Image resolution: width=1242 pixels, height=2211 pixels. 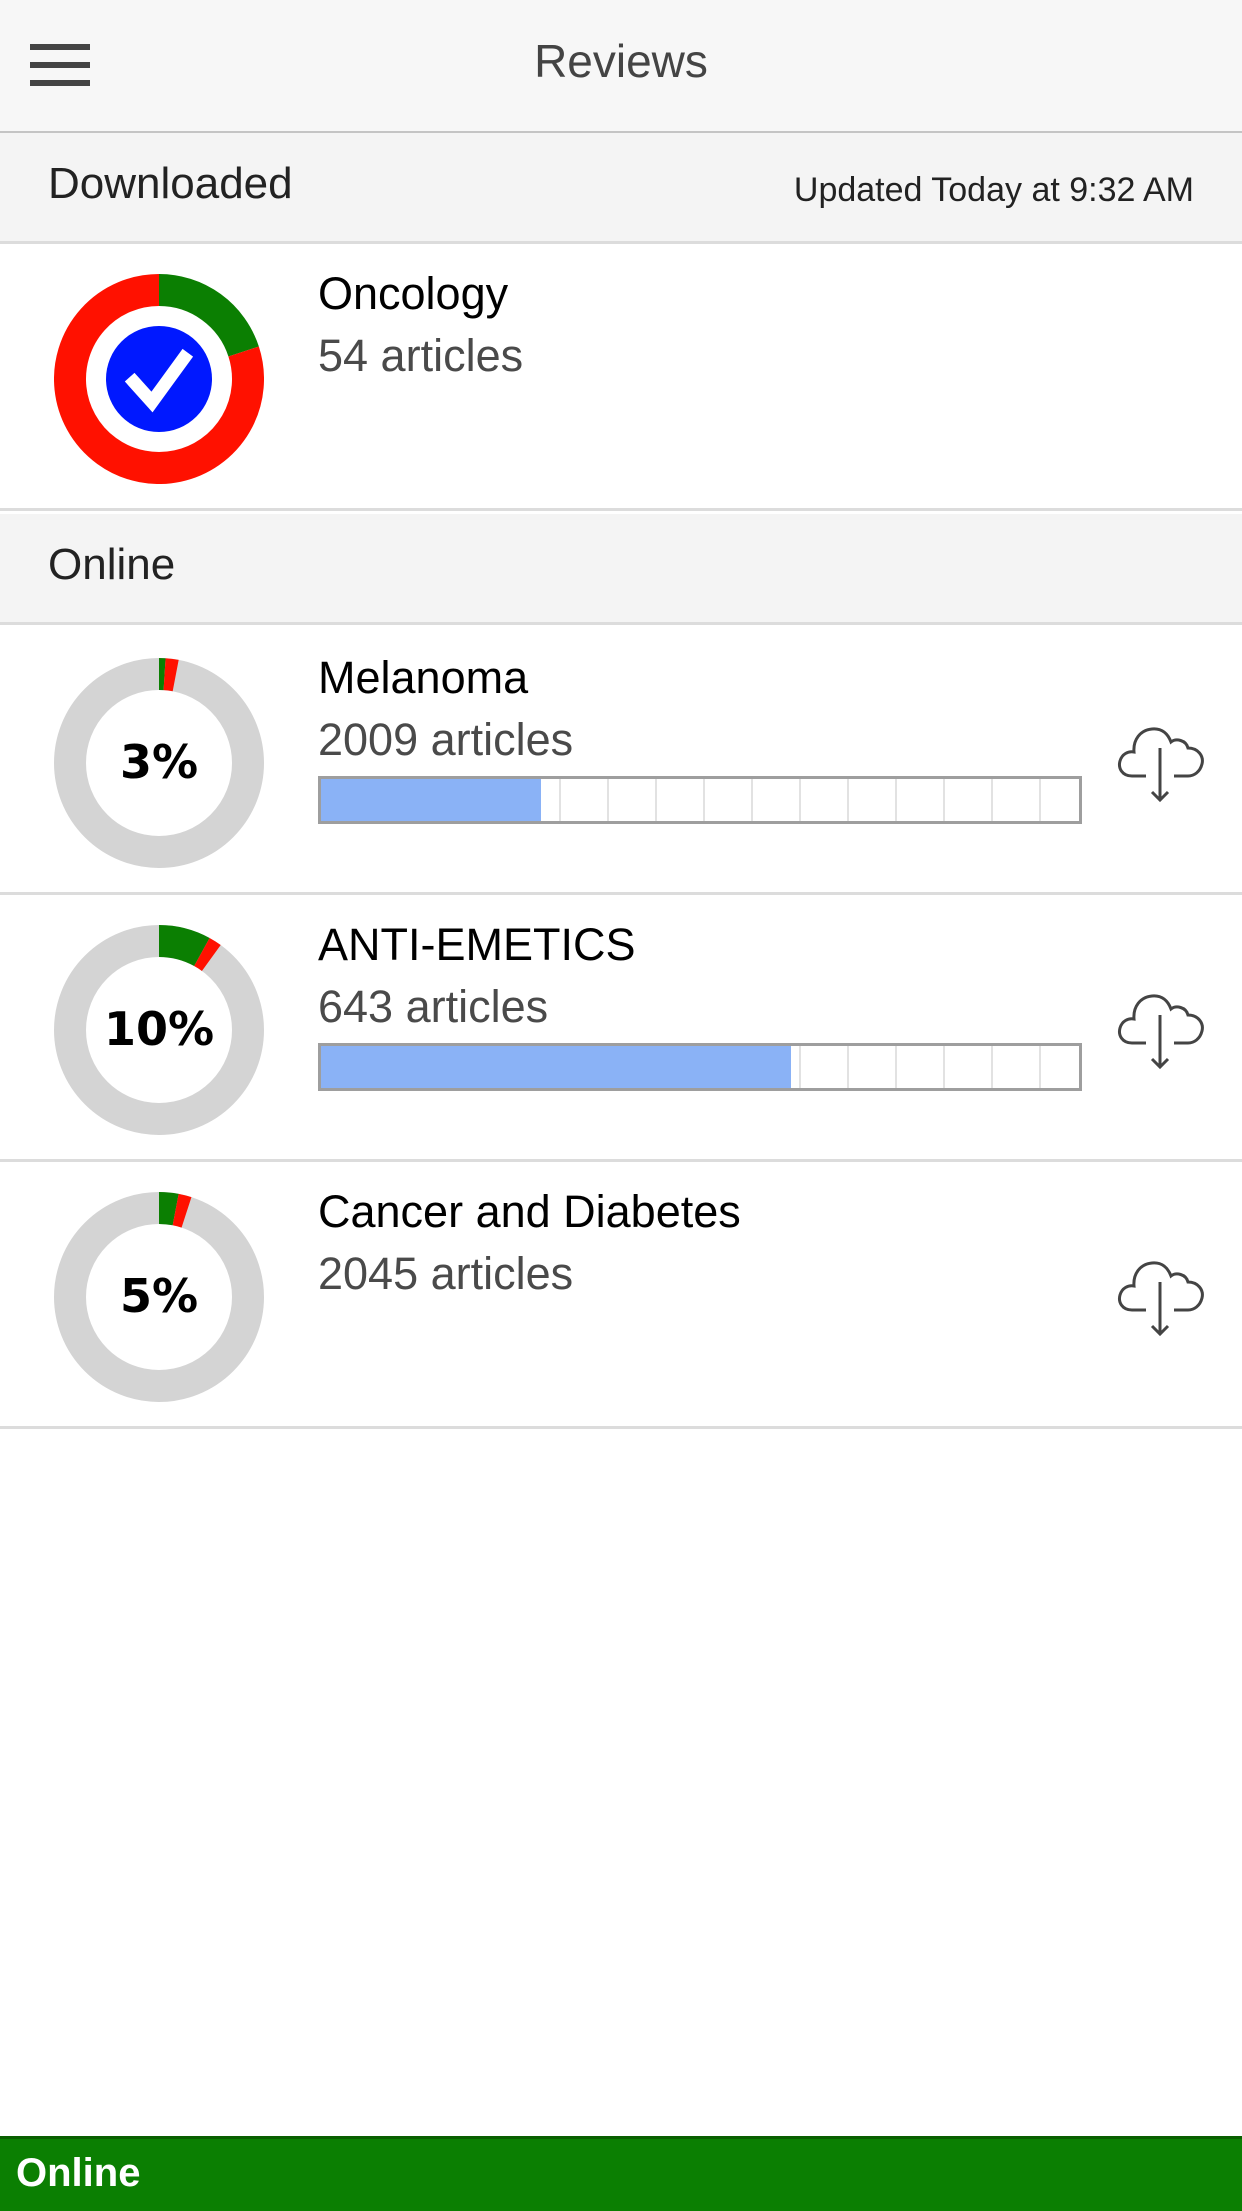 What do you see at coordinates (621, 2173) in the screenshot?
I see `connection-status-bar: Online` at bounding box center [621, 2173].